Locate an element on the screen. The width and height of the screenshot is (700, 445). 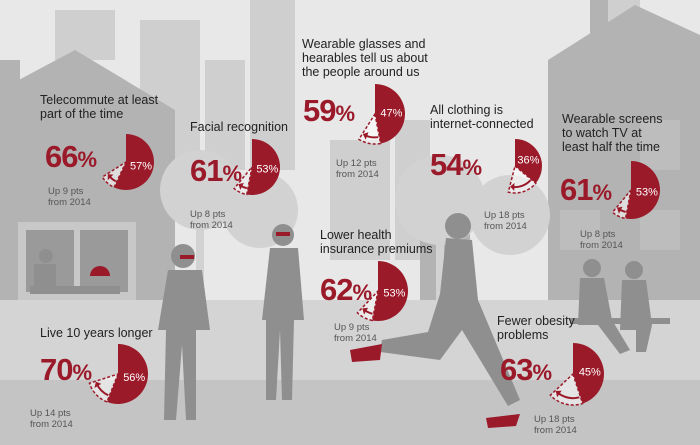
pie-chart: 57% is located at coordinates (127, 162).